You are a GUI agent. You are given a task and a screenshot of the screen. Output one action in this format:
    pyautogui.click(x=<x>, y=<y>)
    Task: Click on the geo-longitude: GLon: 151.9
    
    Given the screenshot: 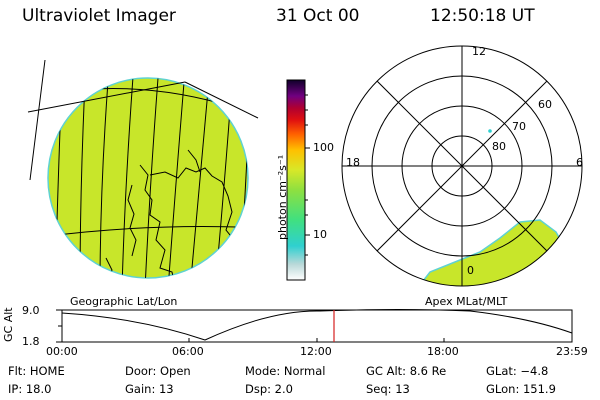 What is the action you would take?
    pyautogui.click(x=521, y=389)
    